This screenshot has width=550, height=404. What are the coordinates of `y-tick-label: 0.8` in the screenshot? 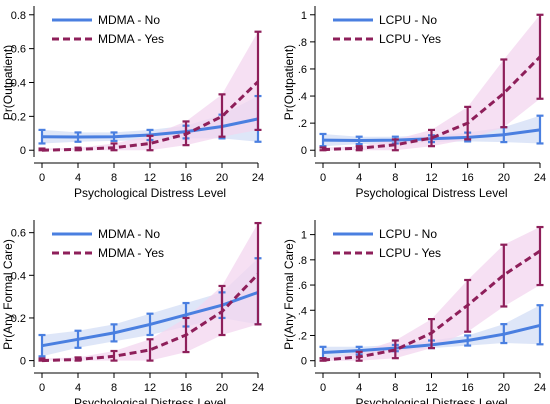 It's located at (18, 16).